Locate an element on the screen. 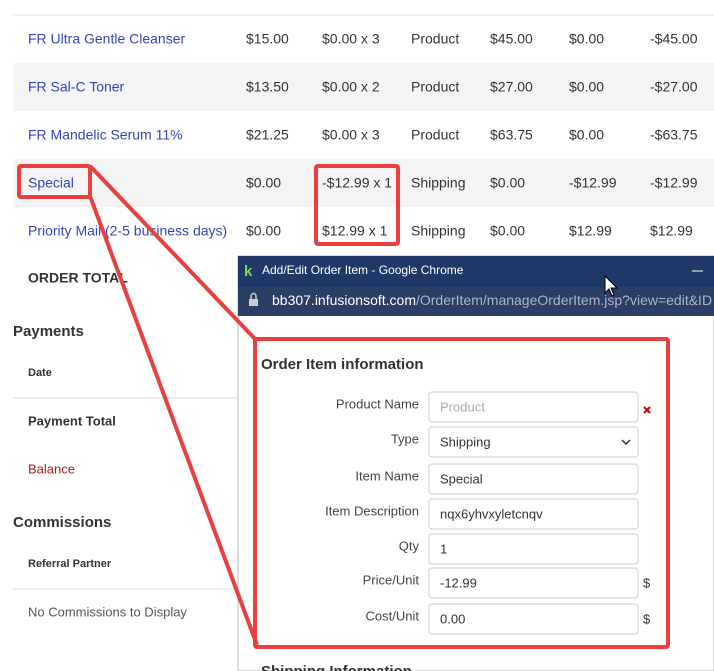  cell: $13.50 is located at coordinates (267, 87).